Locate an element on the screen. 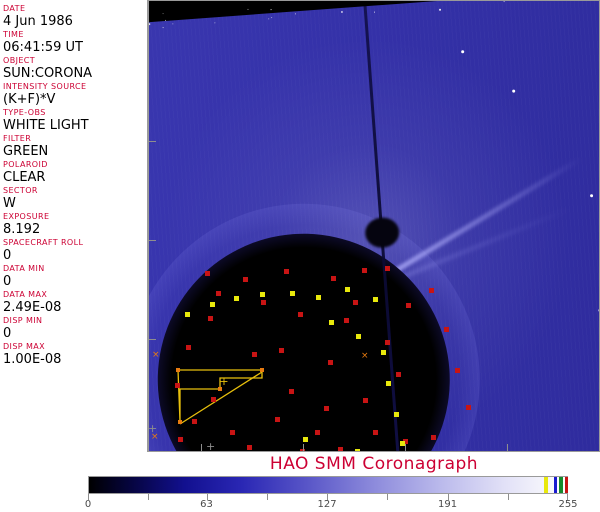  metadata-label: TIME is located at coordinates (13, 34).